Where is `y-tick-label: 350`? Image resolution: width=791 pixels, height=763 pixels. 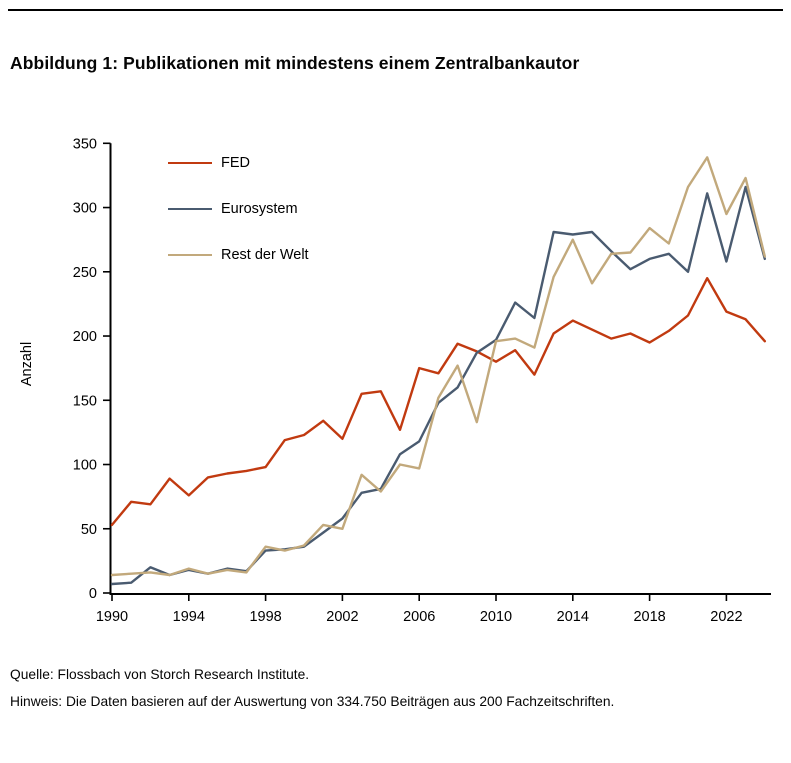 y-tick-label: 350 is located at coordinates (85, 144).